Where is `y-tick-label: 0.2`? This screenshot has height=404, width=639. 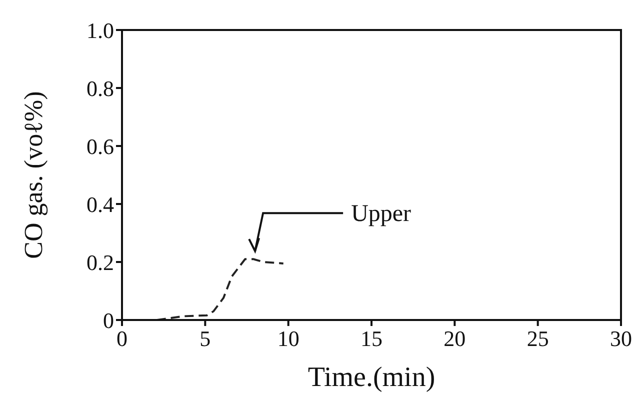 y-tick-label: 0.2 is located at coordinates (100, 262).